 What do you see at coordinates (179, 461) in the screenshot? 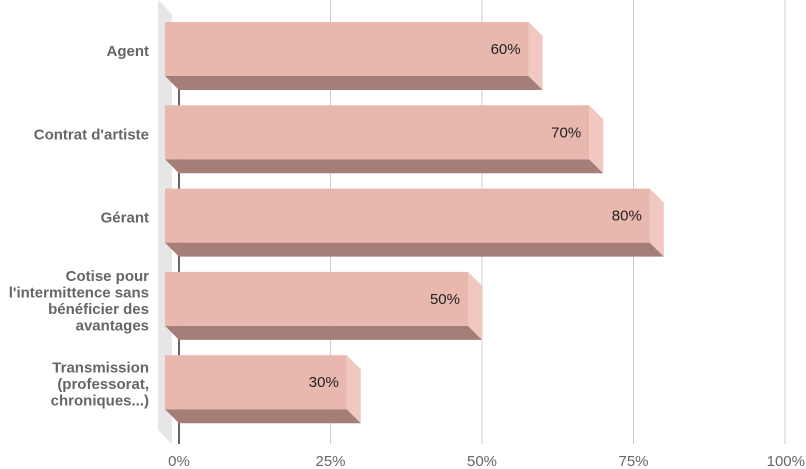
I see `x-tick-label: 0%` at bounding box center [179, 461].